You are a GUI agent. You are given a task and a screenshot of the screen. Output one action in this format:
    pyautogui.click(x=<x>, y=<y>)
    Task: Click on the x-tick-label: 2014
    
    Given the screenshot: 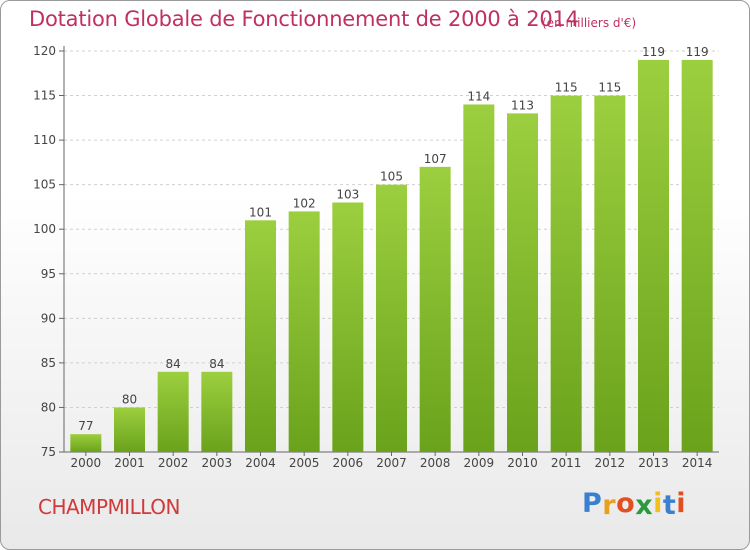 What is the action you would take?
    pyautogui.click(x=697, y=463)
    